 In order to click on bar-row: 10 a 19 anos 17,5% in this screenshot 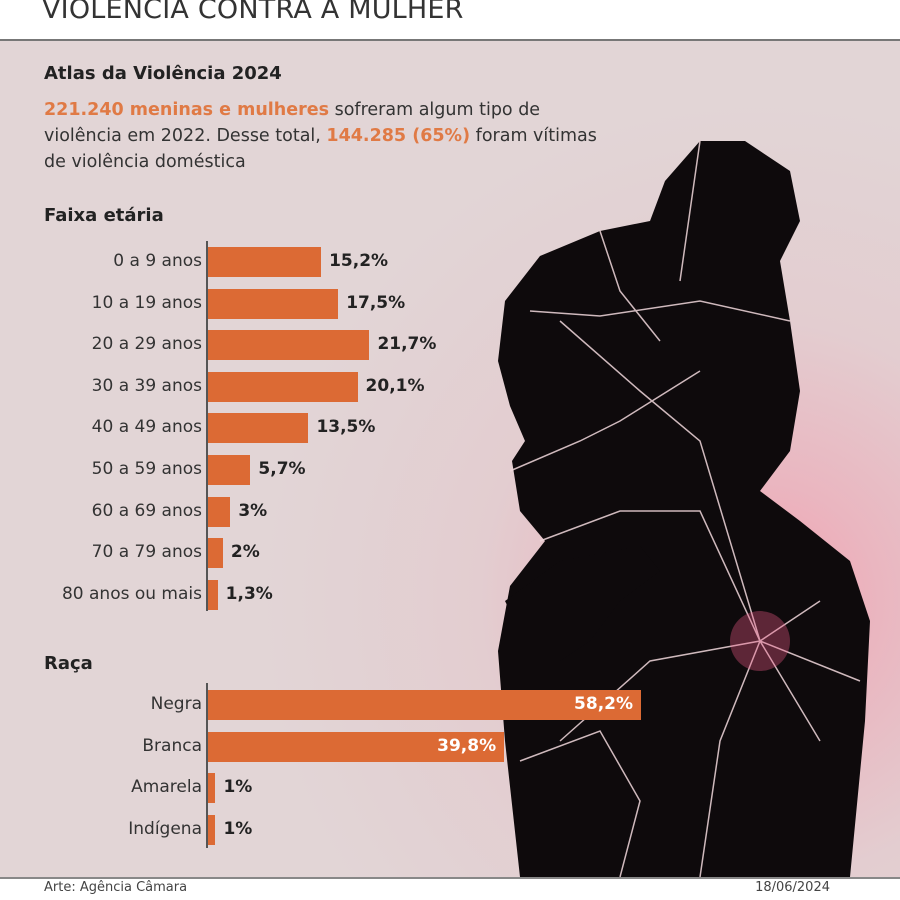, I will do `click(450, 303)`.